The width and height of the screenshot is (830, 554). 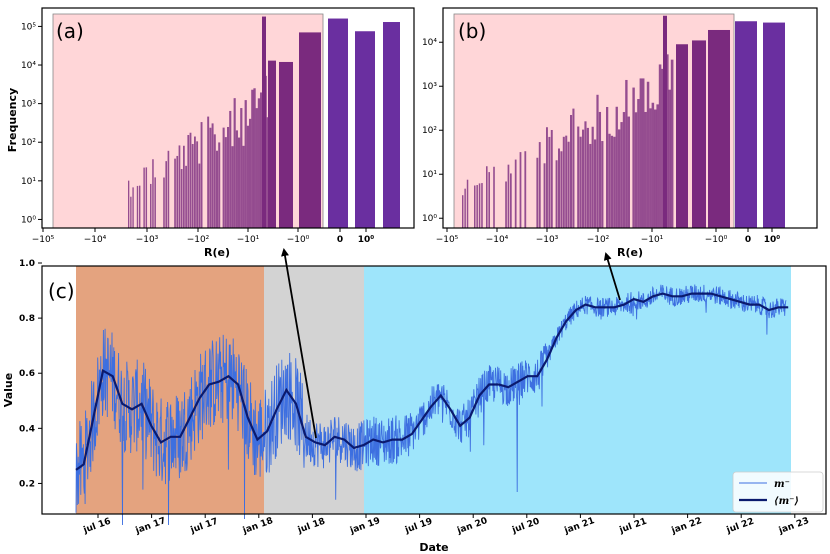 I want to click on panel-label-b: (b), so click(x=472, y=31).